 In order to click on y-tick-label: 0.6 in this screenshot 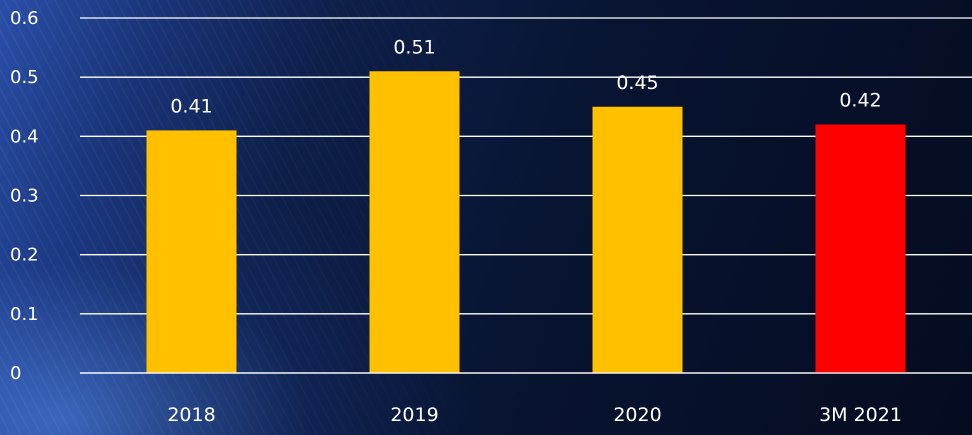, I will do `click(24, 18)`.